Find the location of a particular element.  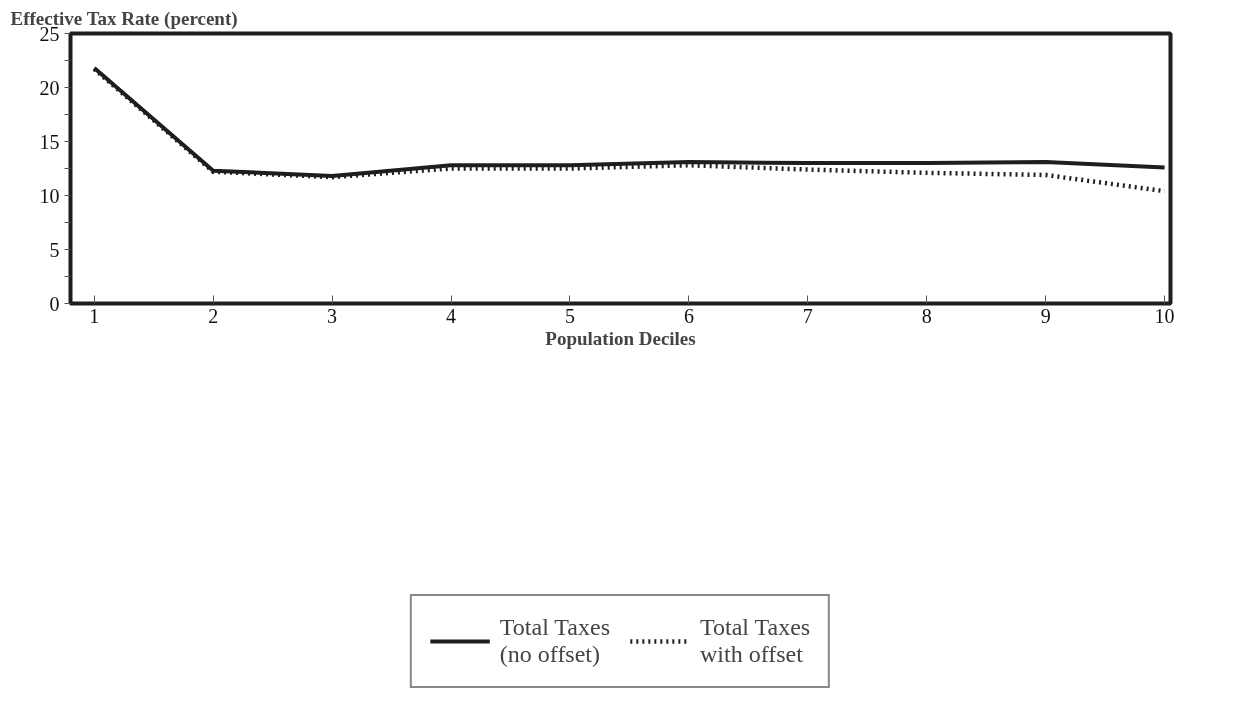

x-tick-label: 7 is located at coordinates (807, 315).